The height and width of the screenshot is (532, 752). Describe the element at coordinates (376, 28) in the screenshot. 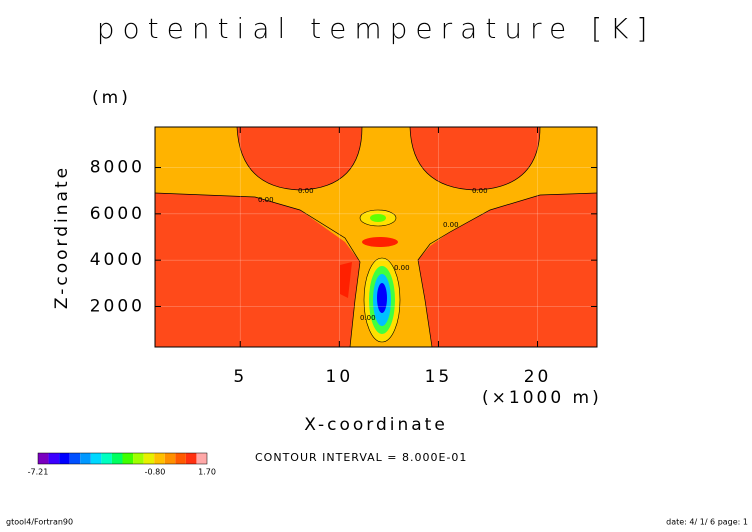

I see `chart-title: potential temperature [K]` at that location.